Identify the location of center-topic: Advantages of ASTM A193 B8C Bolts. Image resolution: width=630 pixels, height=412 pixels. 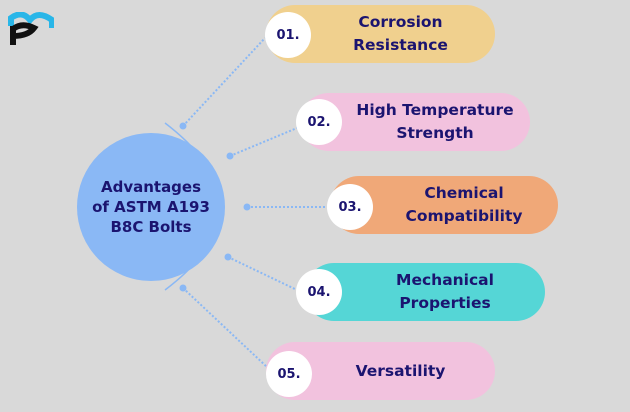
(151, 207).